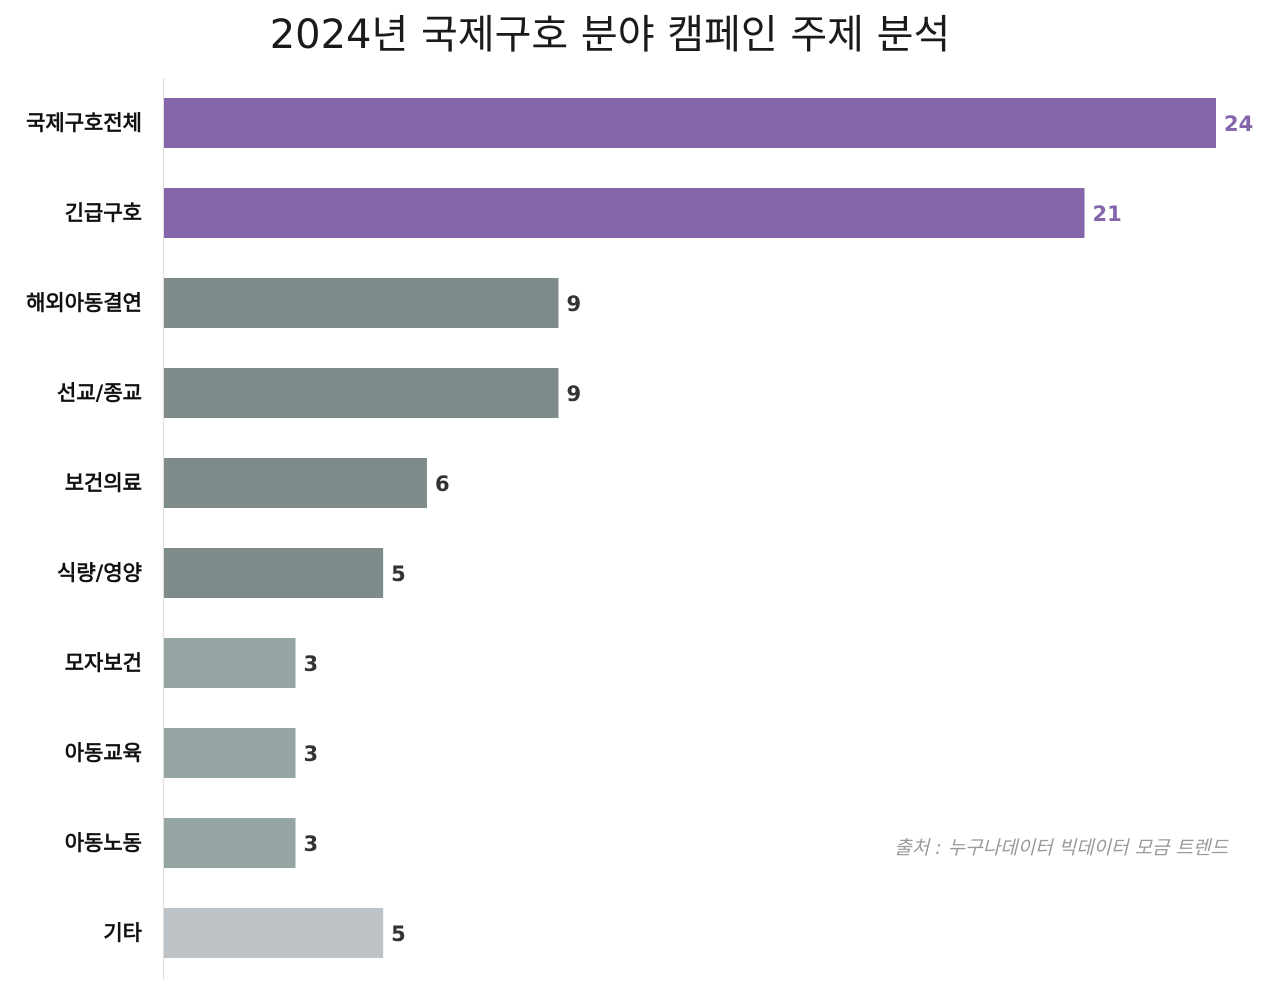  I want to click on category-label: 아동교육, so click(103, 753).